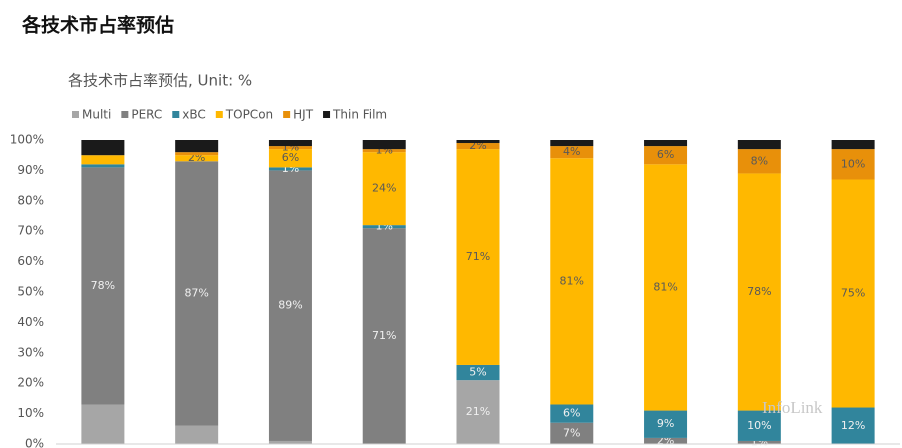 This screenshot has height=448, width=902. I want to click on data-label: 89%, so click(290, 305).